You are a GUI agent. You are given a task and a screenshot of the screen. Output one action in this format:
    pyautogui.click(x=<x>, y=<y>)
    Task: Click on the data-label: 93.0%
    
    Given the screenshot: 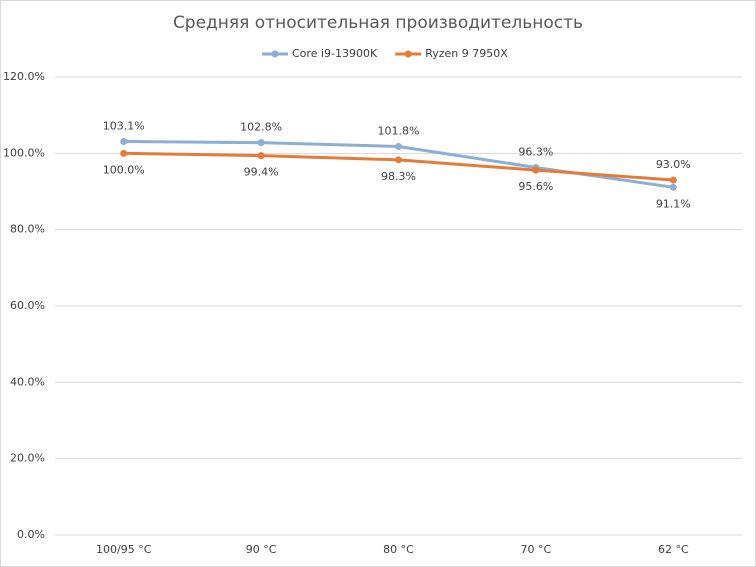 What is the action you would take?
    pyautogui.click(x=673, y=164)
    